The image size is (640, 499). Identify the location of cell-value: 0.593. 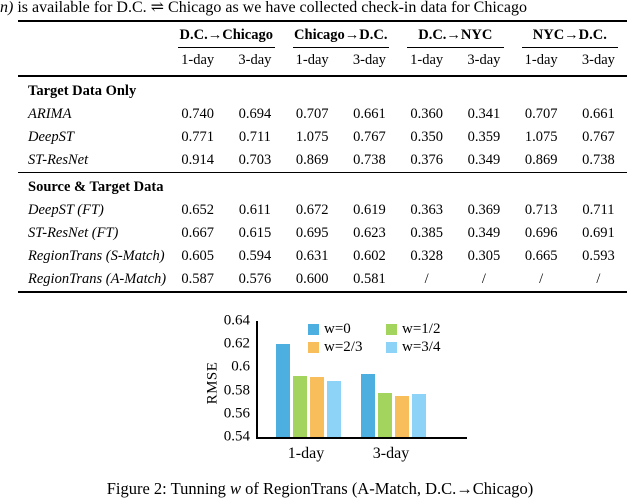
(598, 256).